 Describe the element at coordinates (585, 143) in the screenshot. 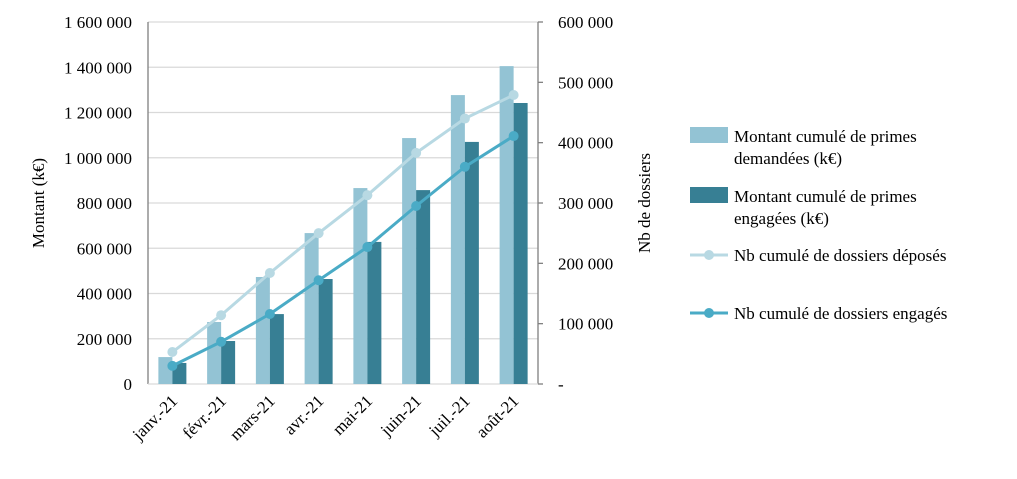

I see `right-tick-label: 400 000` at that location.